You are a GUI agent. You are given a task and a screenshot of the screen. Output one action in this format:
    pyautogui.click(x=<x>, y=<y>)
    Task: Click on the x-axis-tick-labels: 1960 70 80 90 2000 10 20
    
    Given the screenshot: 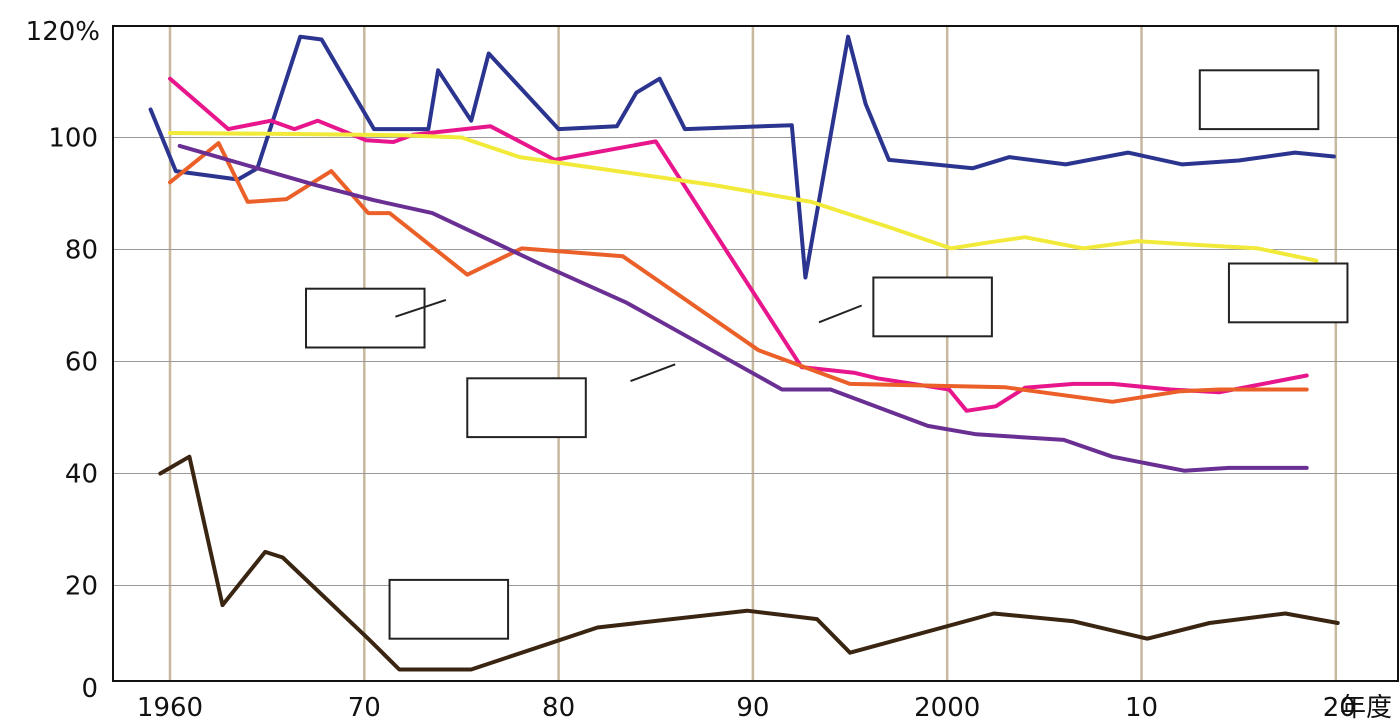 What is the action you would take?
    pyautogui.click(x=746, y=708)
    